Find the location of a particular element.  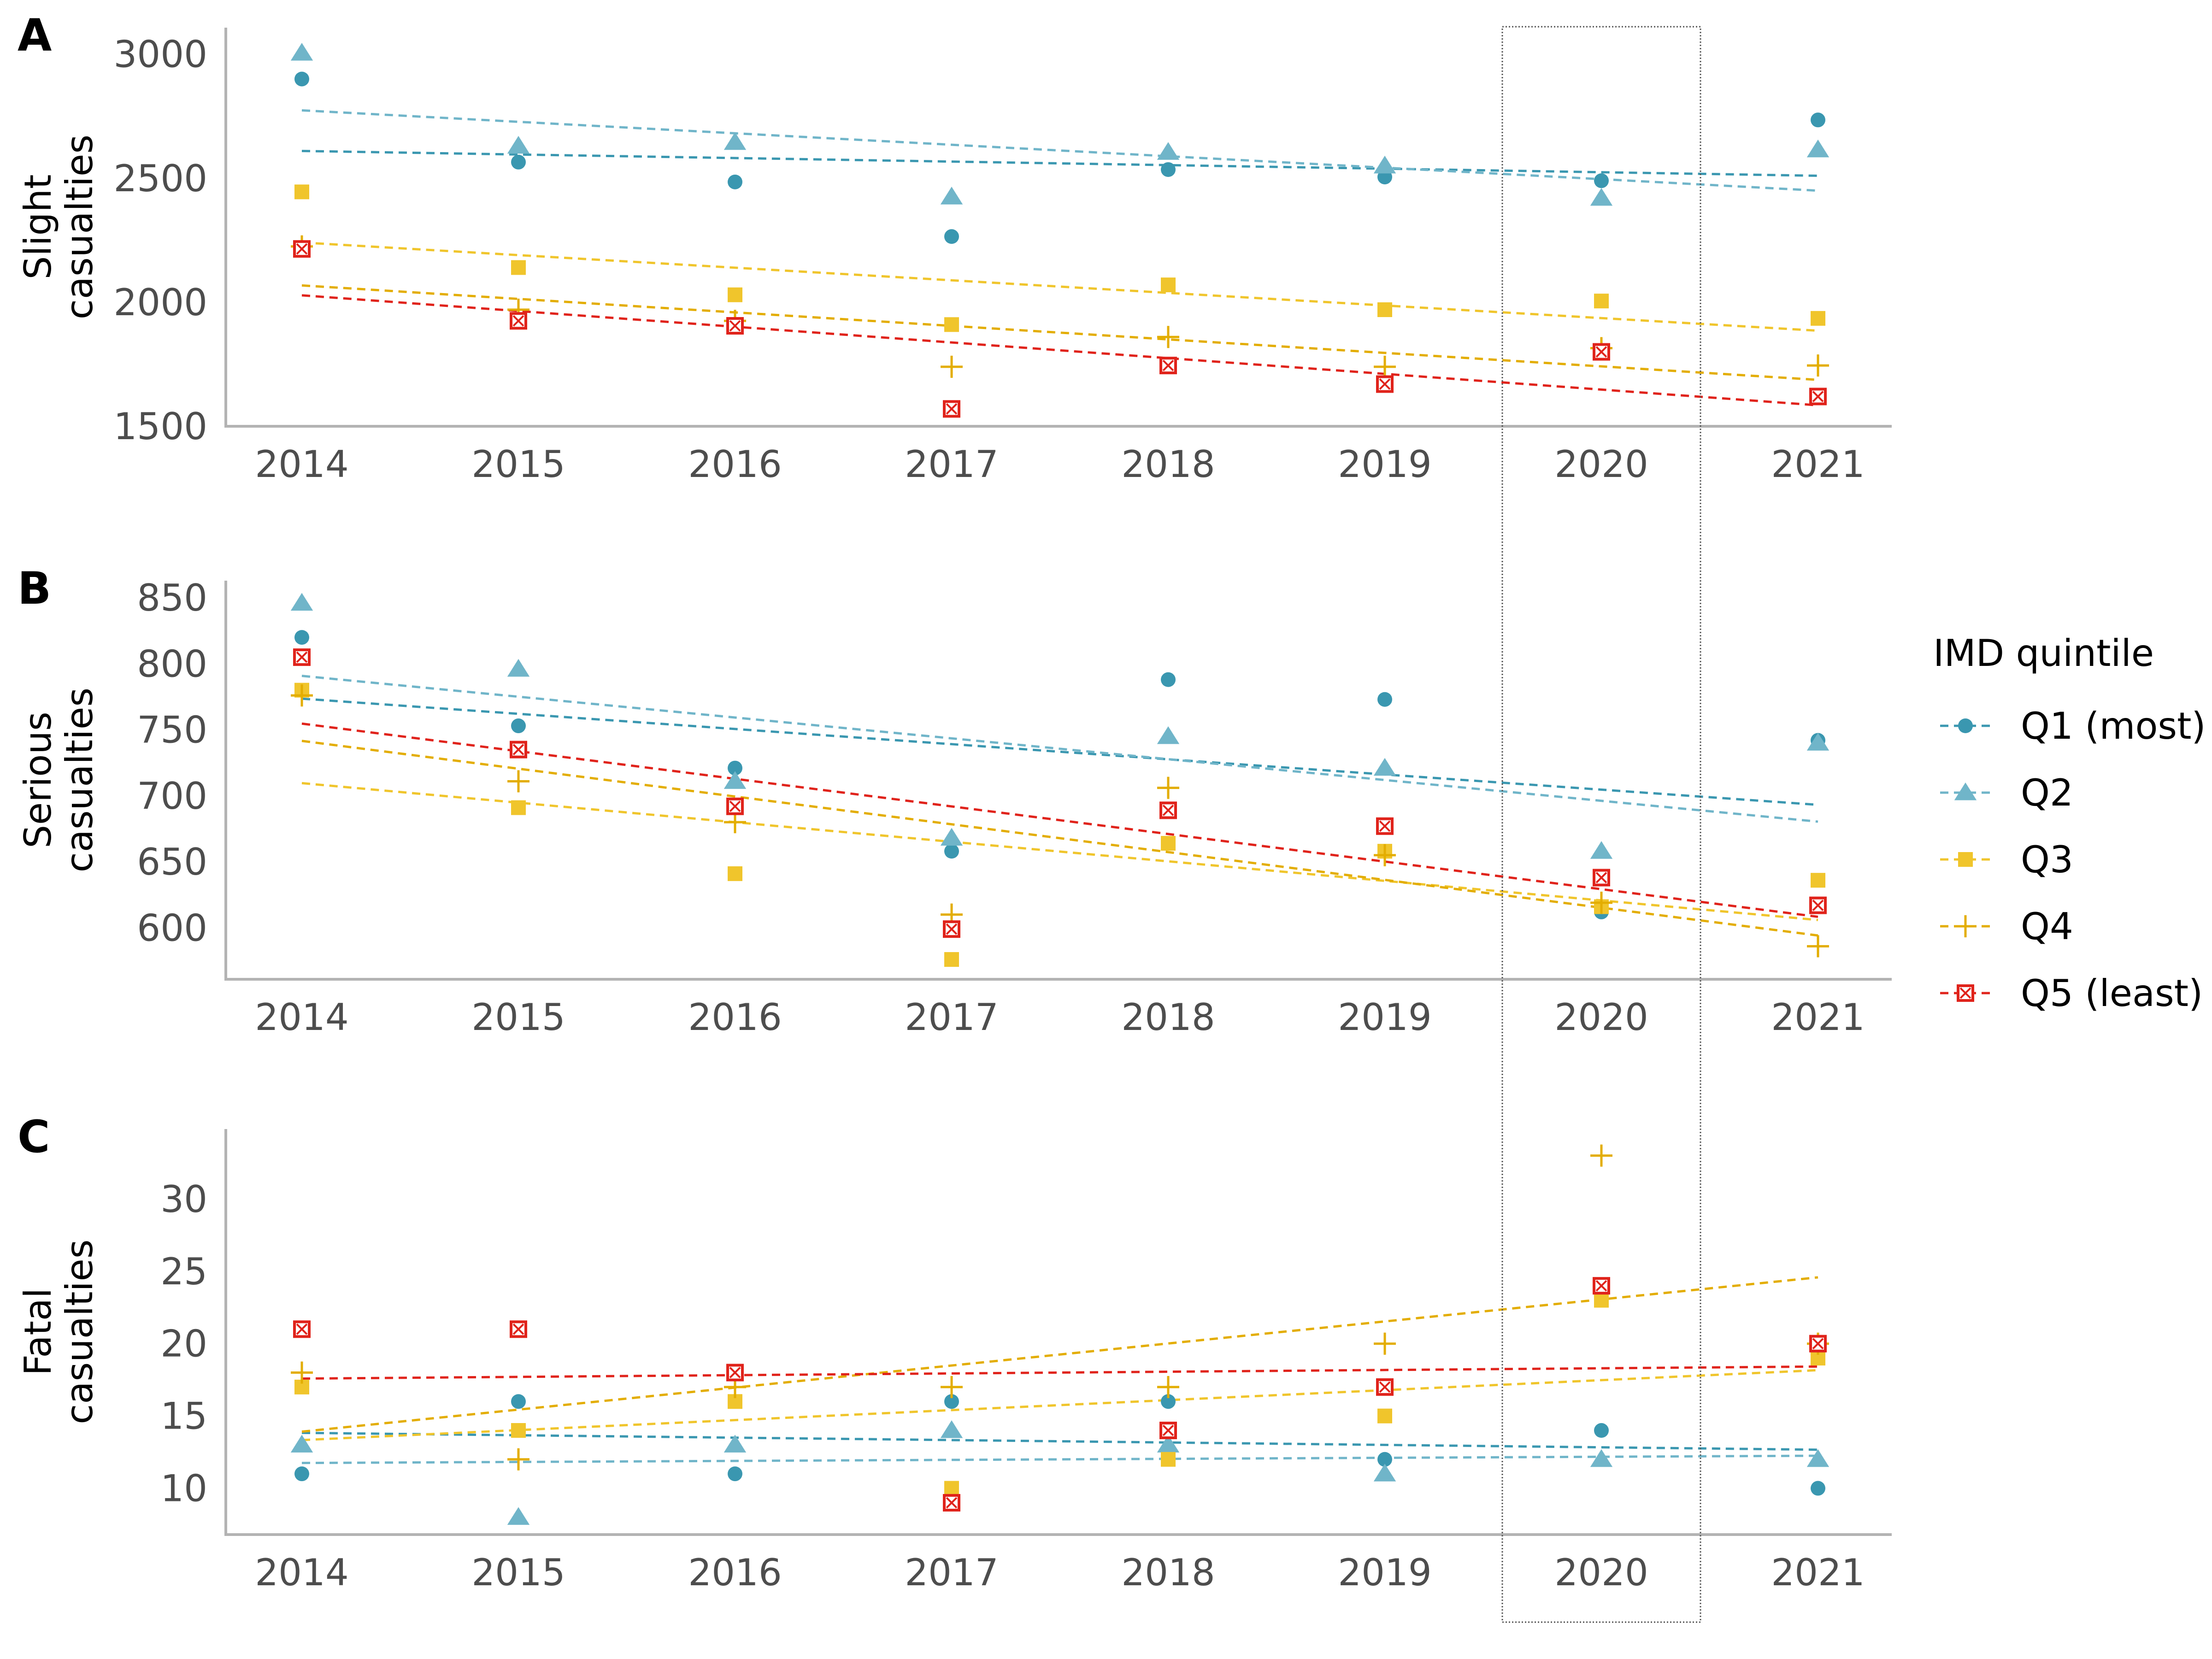

x-tick-label: 2017 is located at coordinates (952, 1572).